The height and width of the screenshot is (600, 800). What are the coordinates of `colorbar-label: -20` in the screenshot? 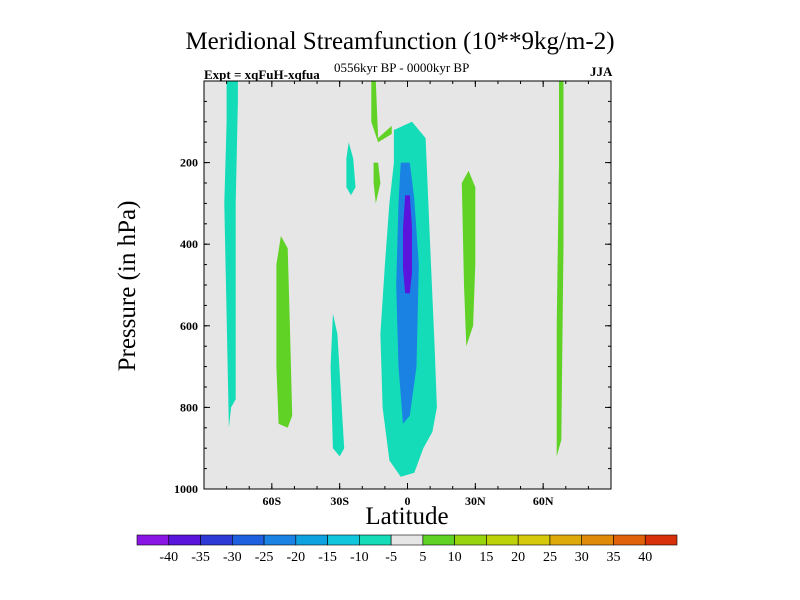 It's located at (295, 557).